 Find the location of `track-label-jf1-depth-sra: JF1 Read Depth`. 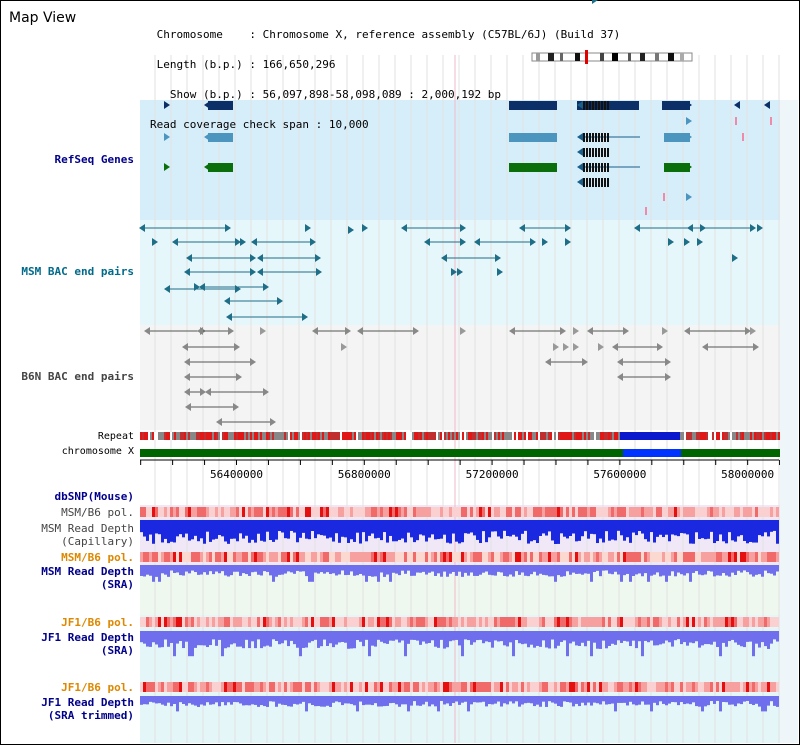

track-label-jf1-depth-sra: JF1 Read Depth is located at coordinates (87, 637).